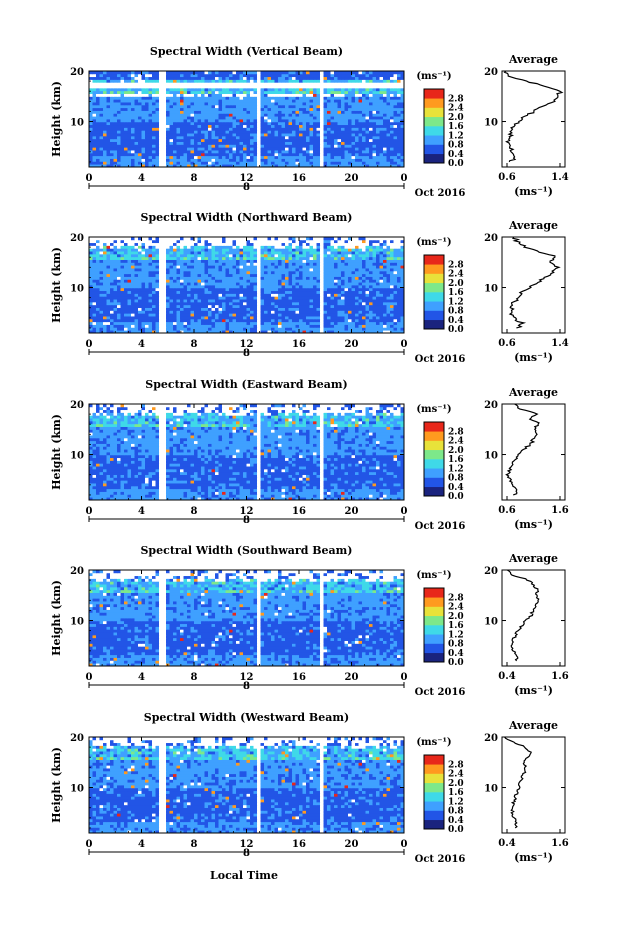 The width and height of the screenshot is (623, 929). I want to click on average-profile: Average 10 20 0.6 1.4 (ms⁻¹), so click(526, 291).